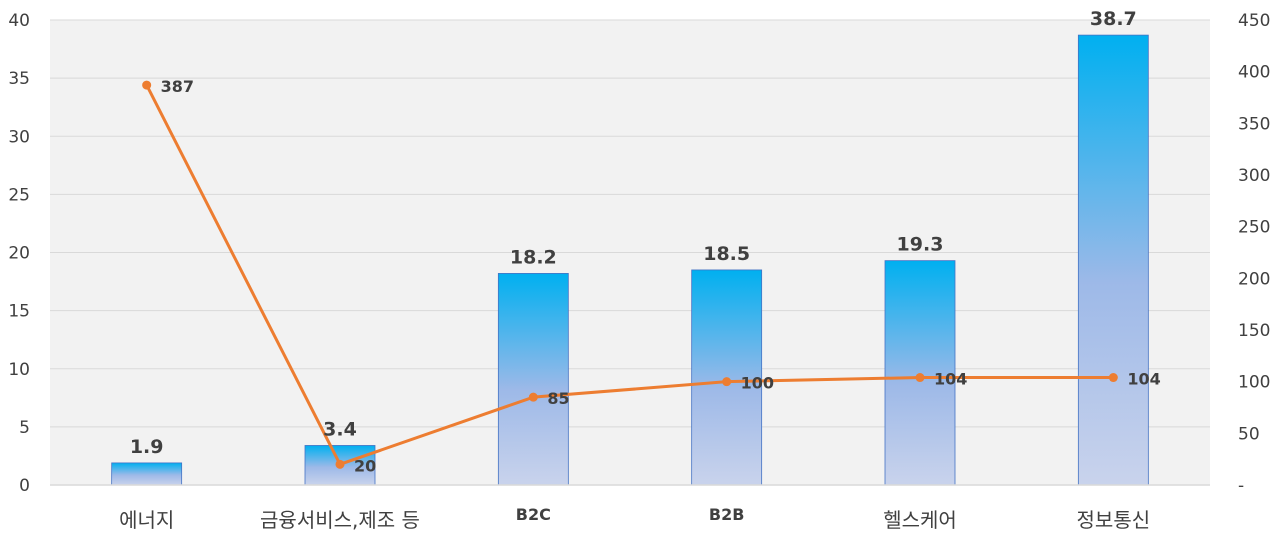 Image resolution: width=1280 pixels, height=547 pixels. Describe the element at coordinates (1113, 19) in the screenshot. I see `bar-value-label: 38.7` at that location.